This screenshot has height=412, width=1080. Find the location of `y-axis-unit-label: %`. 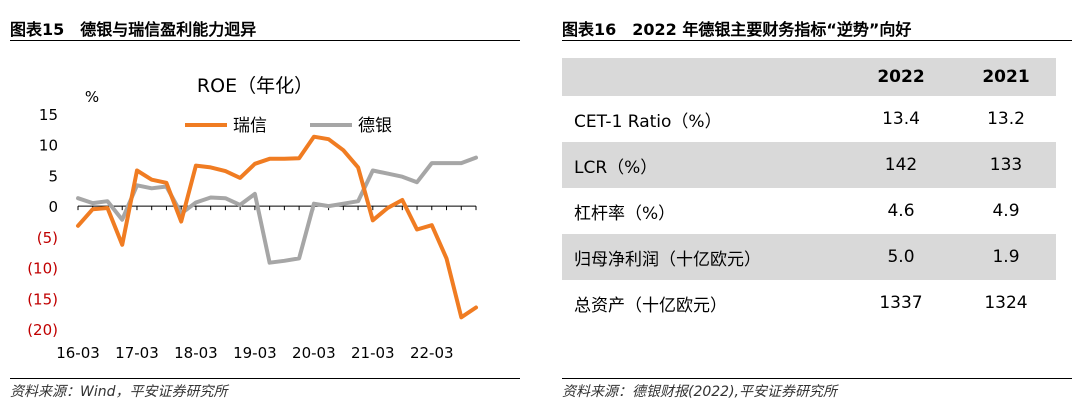

y-axis-unit-label: % is located at coordinates (92, 97).